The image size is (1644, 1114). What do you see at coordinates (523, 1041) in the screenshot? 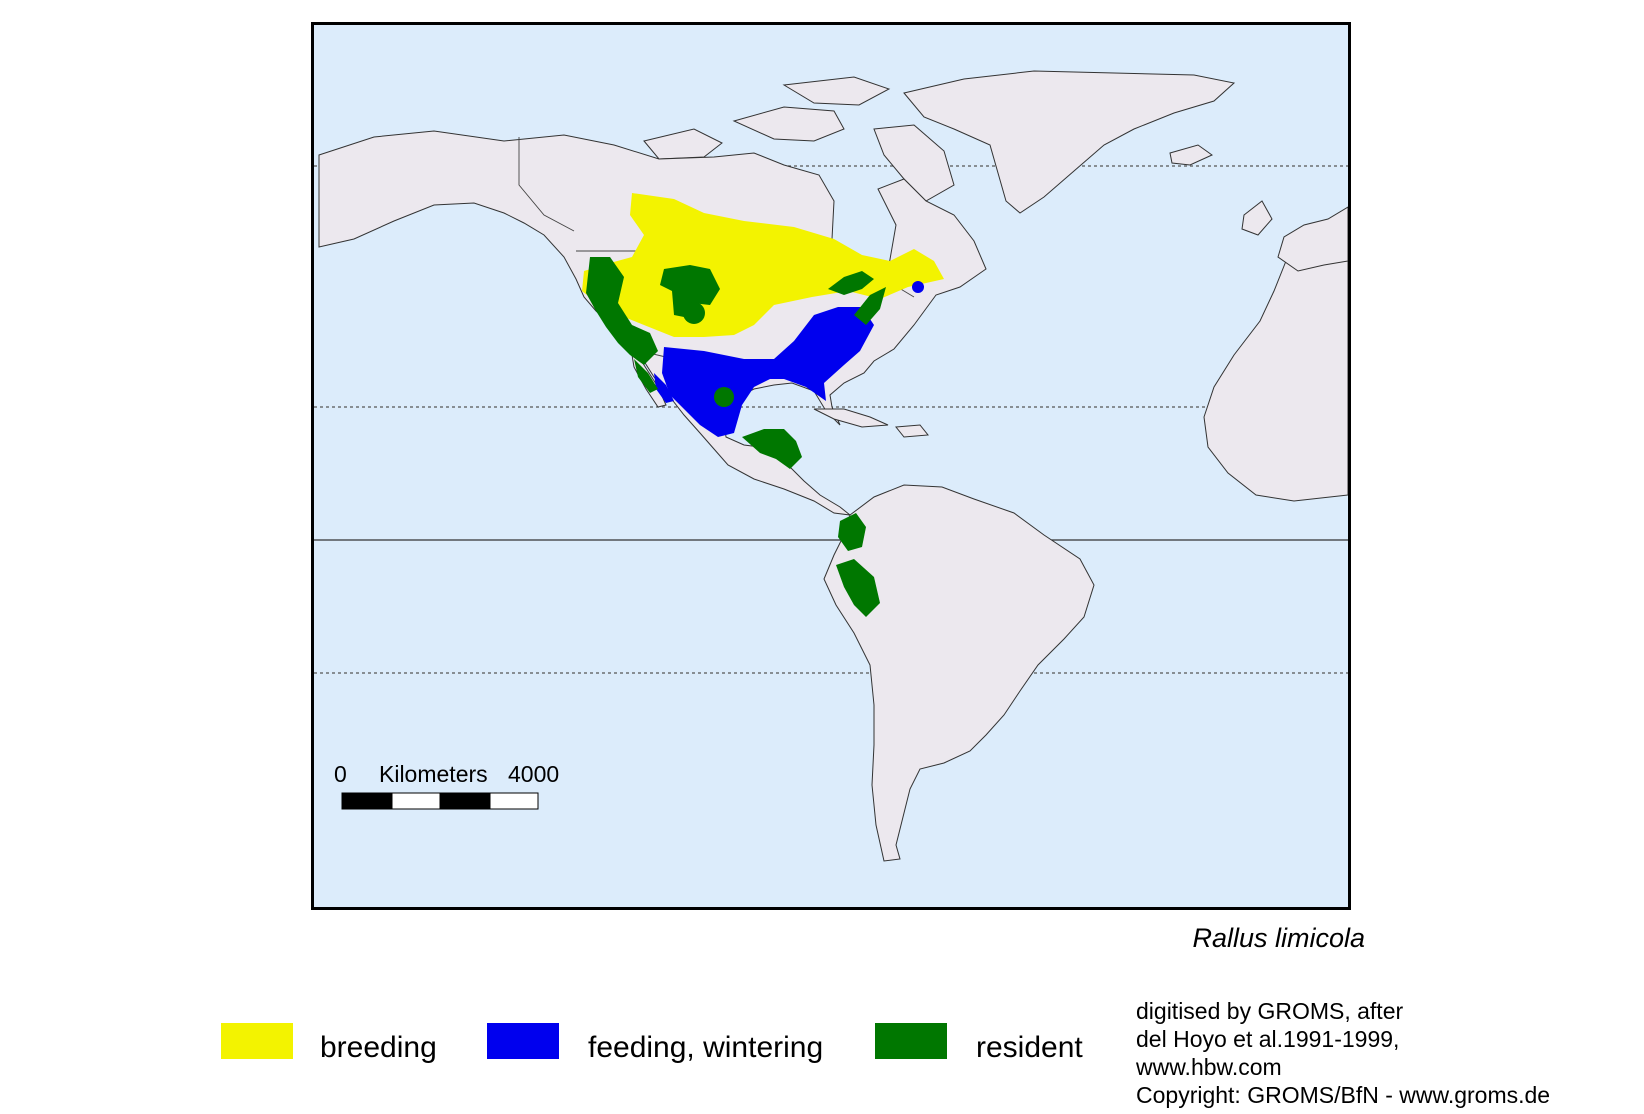
I see `legend-swatch-feeding-wintering` at bounding box center [523, 1041].